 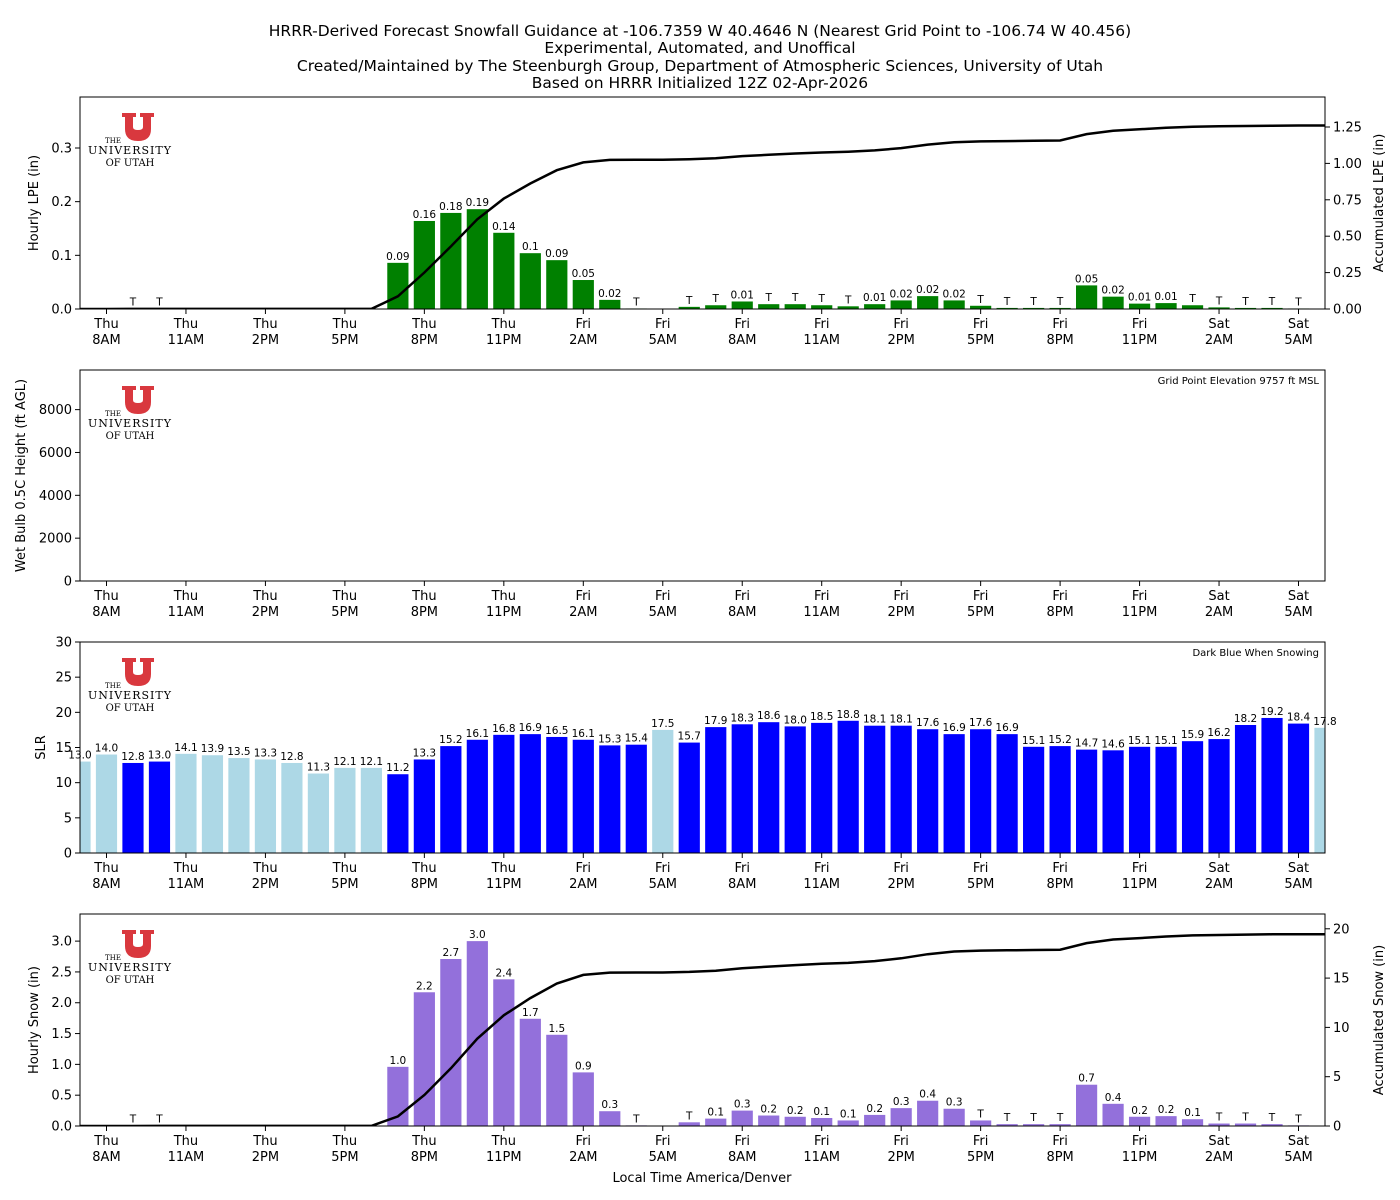 I want to click on bar-label: 11.3, so click(x=318, y=768).